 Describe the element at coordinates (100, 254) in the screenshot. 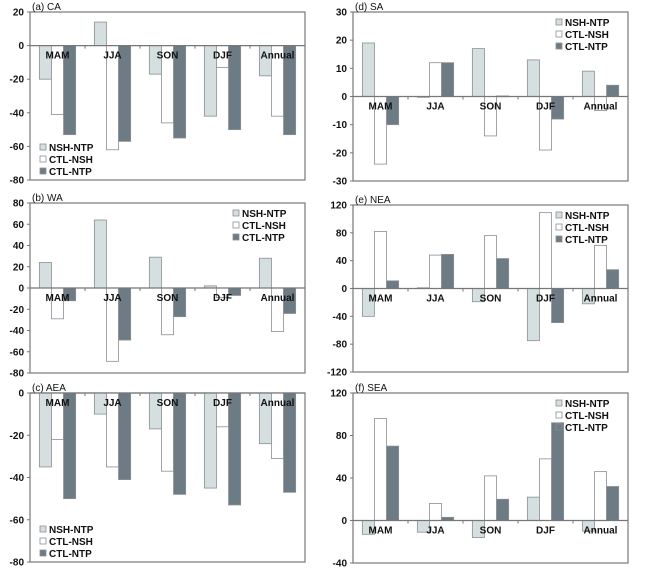

I see `bar-nsh-ntp-jja` at that location.